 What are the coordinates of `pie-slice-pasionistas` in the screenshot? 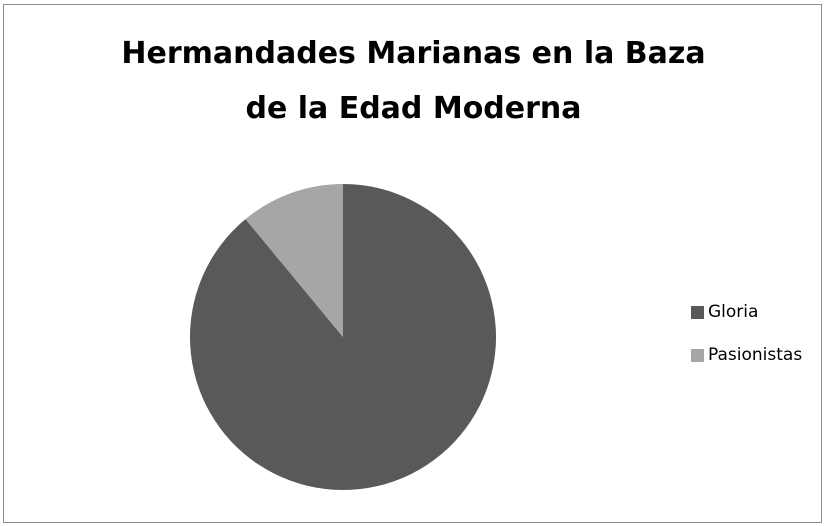 It's located at (294, 260).